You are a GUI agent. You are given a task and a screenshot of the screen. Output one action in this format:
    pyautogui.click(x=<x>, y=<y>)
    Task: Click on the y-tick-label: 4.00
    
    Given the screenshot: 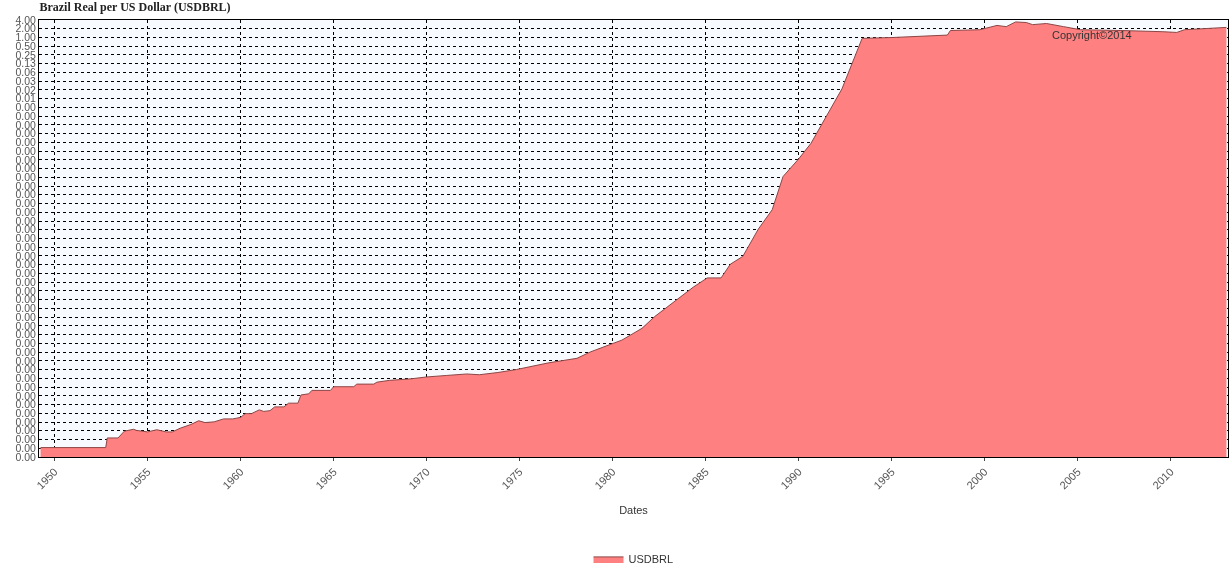 What is the action you would take?
    pyautogui.click(x=26, y=19)
    